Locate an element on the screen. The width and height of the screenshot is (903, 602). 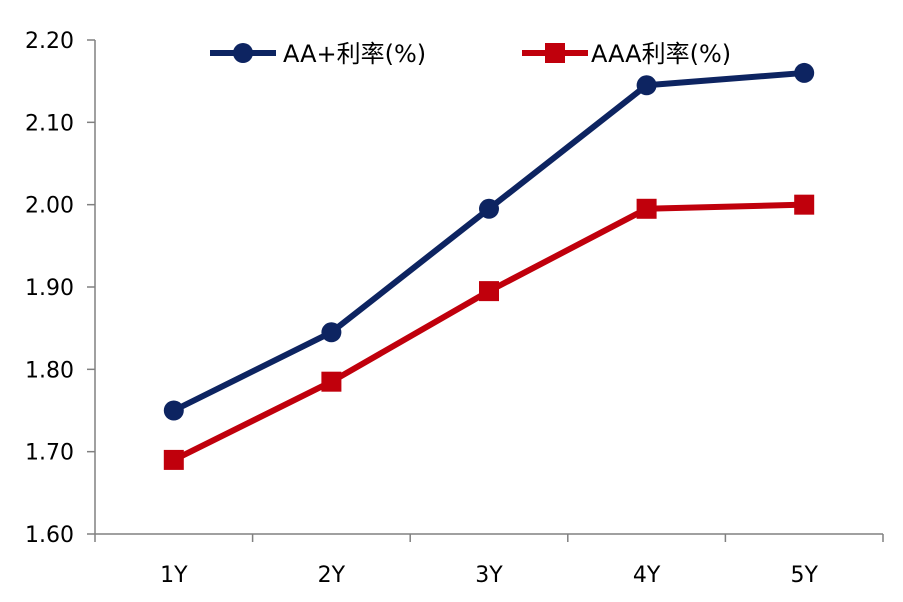
legend-item: AA+利率(%) is located at coordinates (318, 54).